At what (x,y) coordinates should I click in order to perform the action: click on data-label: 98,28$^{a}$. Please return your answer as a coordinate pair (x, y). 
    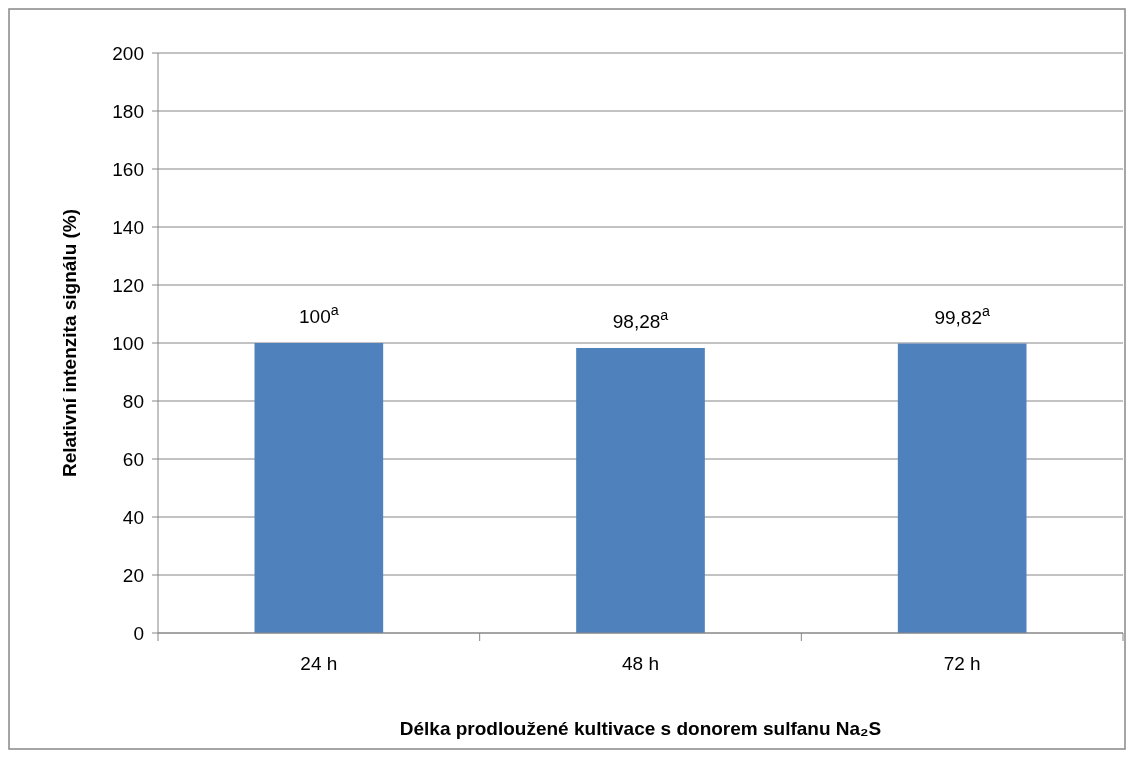
    Looking at the image, I should click on (640, 319).